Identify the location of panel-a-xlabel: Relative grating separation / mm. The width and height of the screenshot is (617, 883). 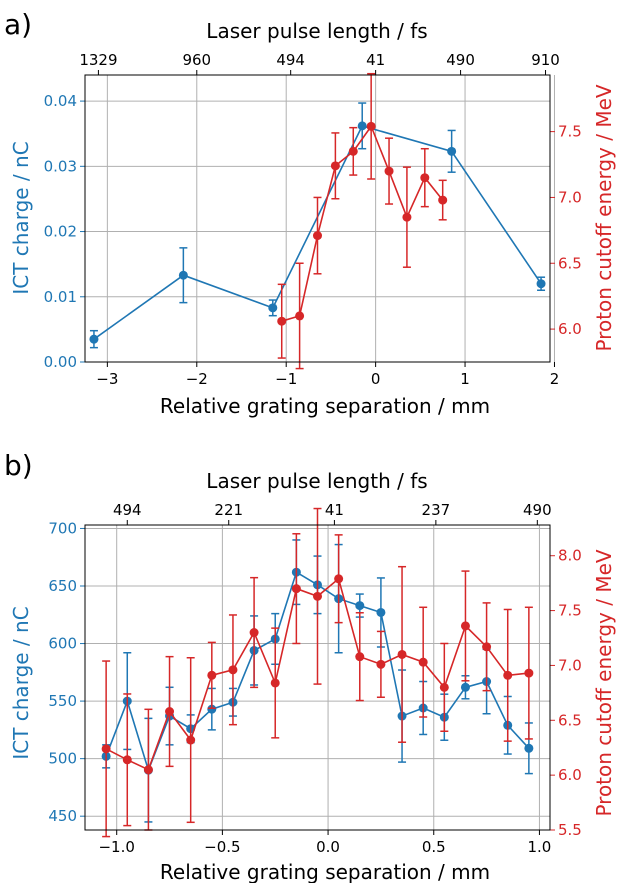
(325, 406).